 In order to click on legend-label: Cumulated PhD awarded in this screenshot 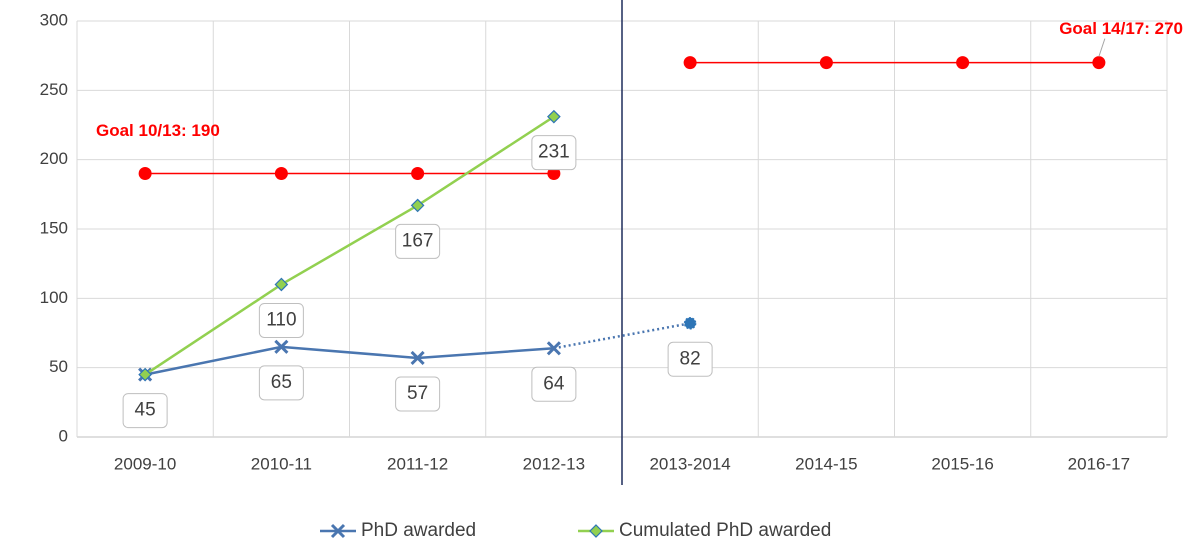, I will do `click(725, 530)`.